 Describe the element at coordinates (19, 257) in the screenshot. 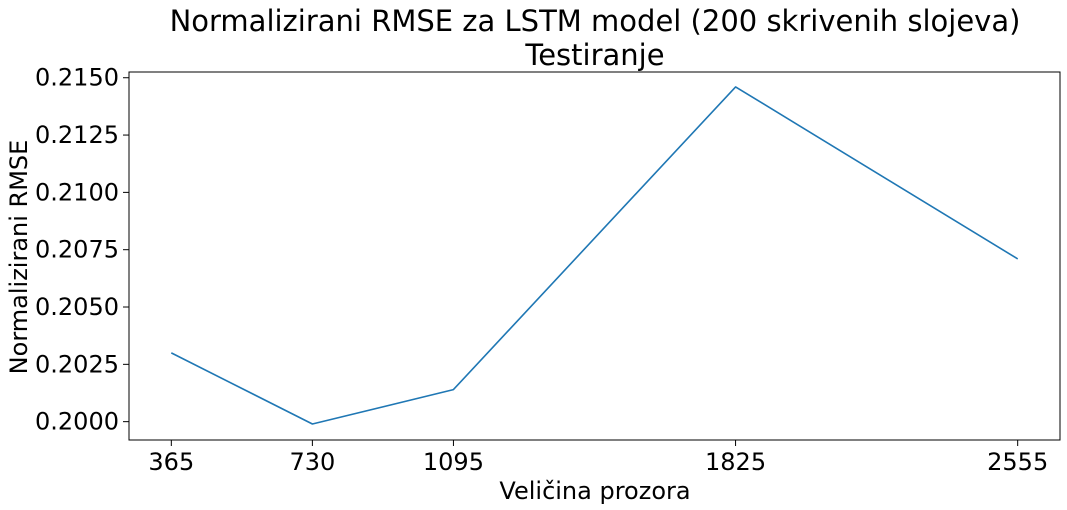

I see `y-axis-label: Normalizirani RMSE` at that location.